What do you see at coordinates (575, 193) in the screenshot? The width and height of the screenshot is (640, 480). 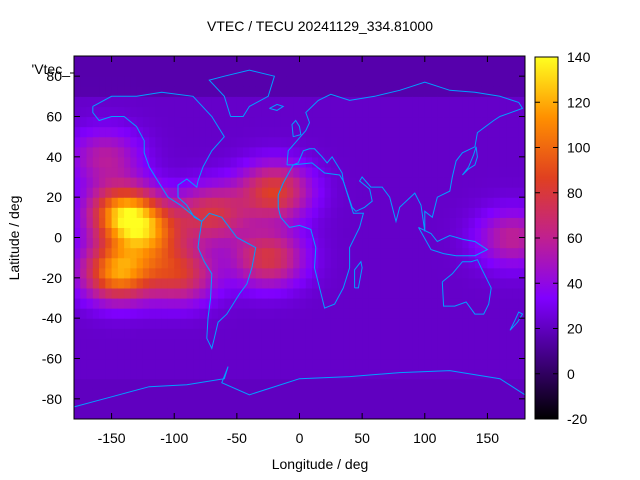 I see `colorbar-tick-label: 80` at bounding box center [575, 193].